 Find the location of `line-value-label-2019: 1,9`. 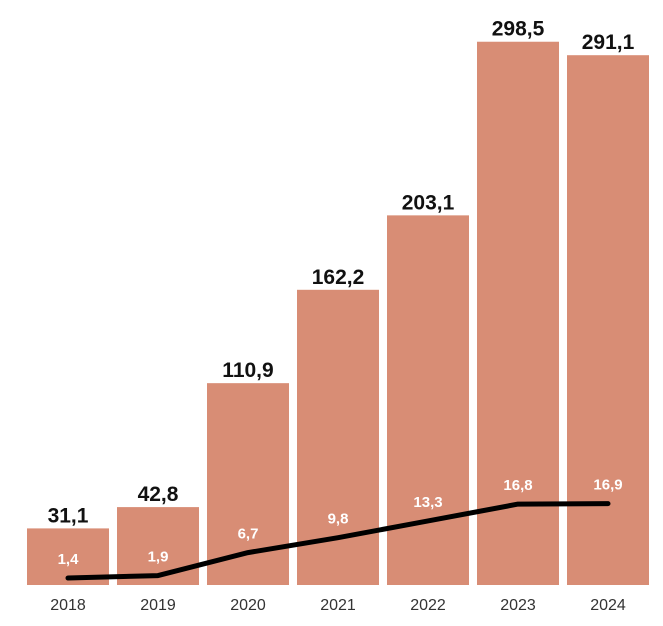

line-value-label-2019: 1,9 is located at coordinates (158, 557).